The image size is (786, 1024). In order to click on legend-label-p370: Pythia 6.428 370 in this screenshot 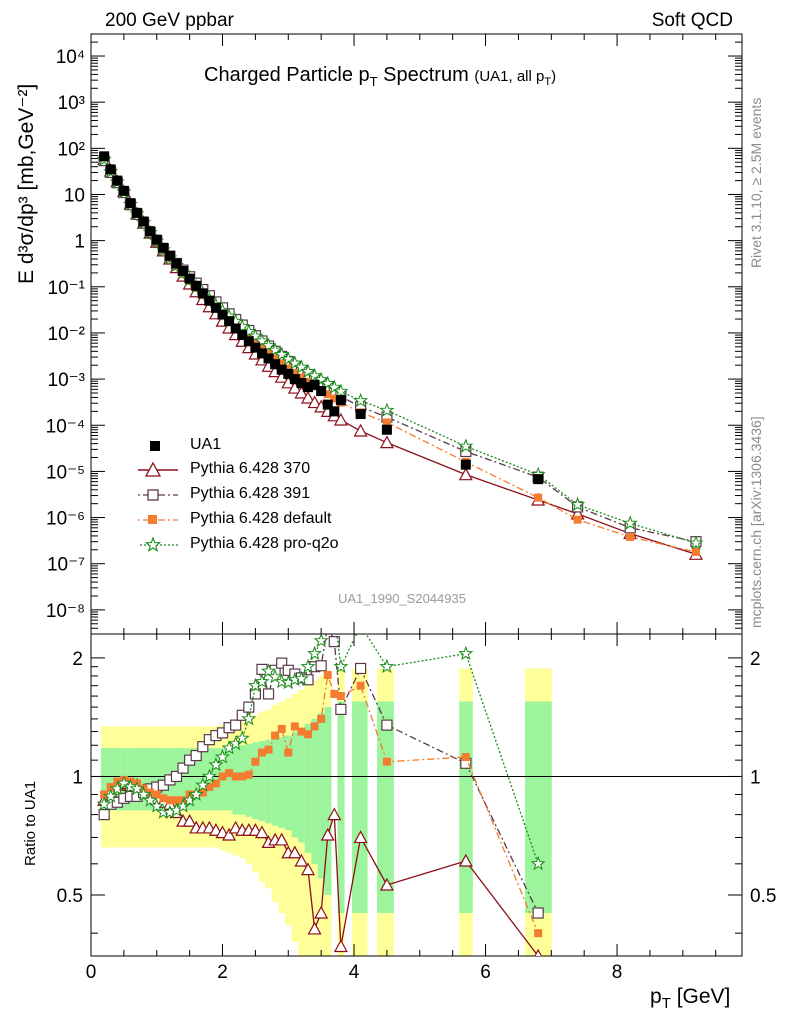, I will do `click(250, 468)`.